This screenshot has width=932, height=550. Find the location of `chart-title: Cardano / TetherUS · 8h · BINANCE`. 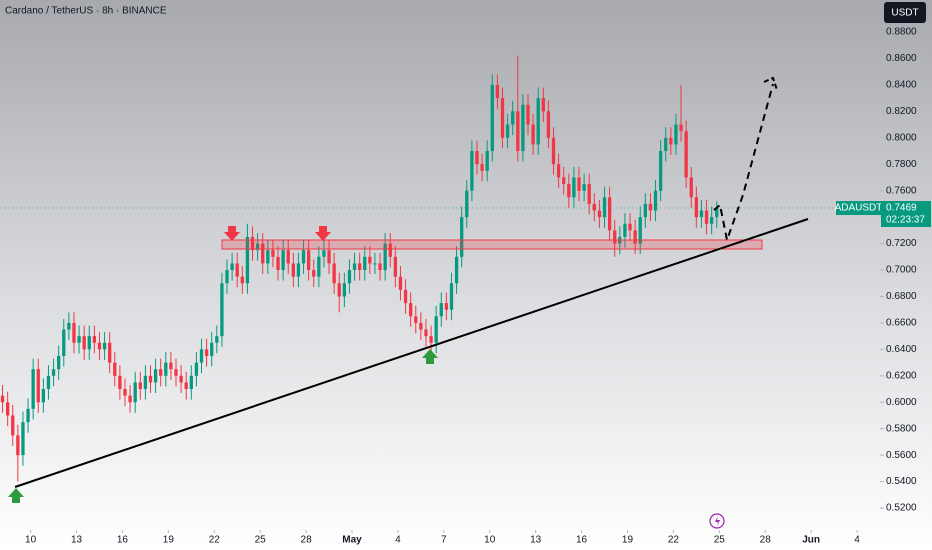

chart-title: Cardano / TetherUS · 8h · BINANCE is located at coordinates (86, 11).